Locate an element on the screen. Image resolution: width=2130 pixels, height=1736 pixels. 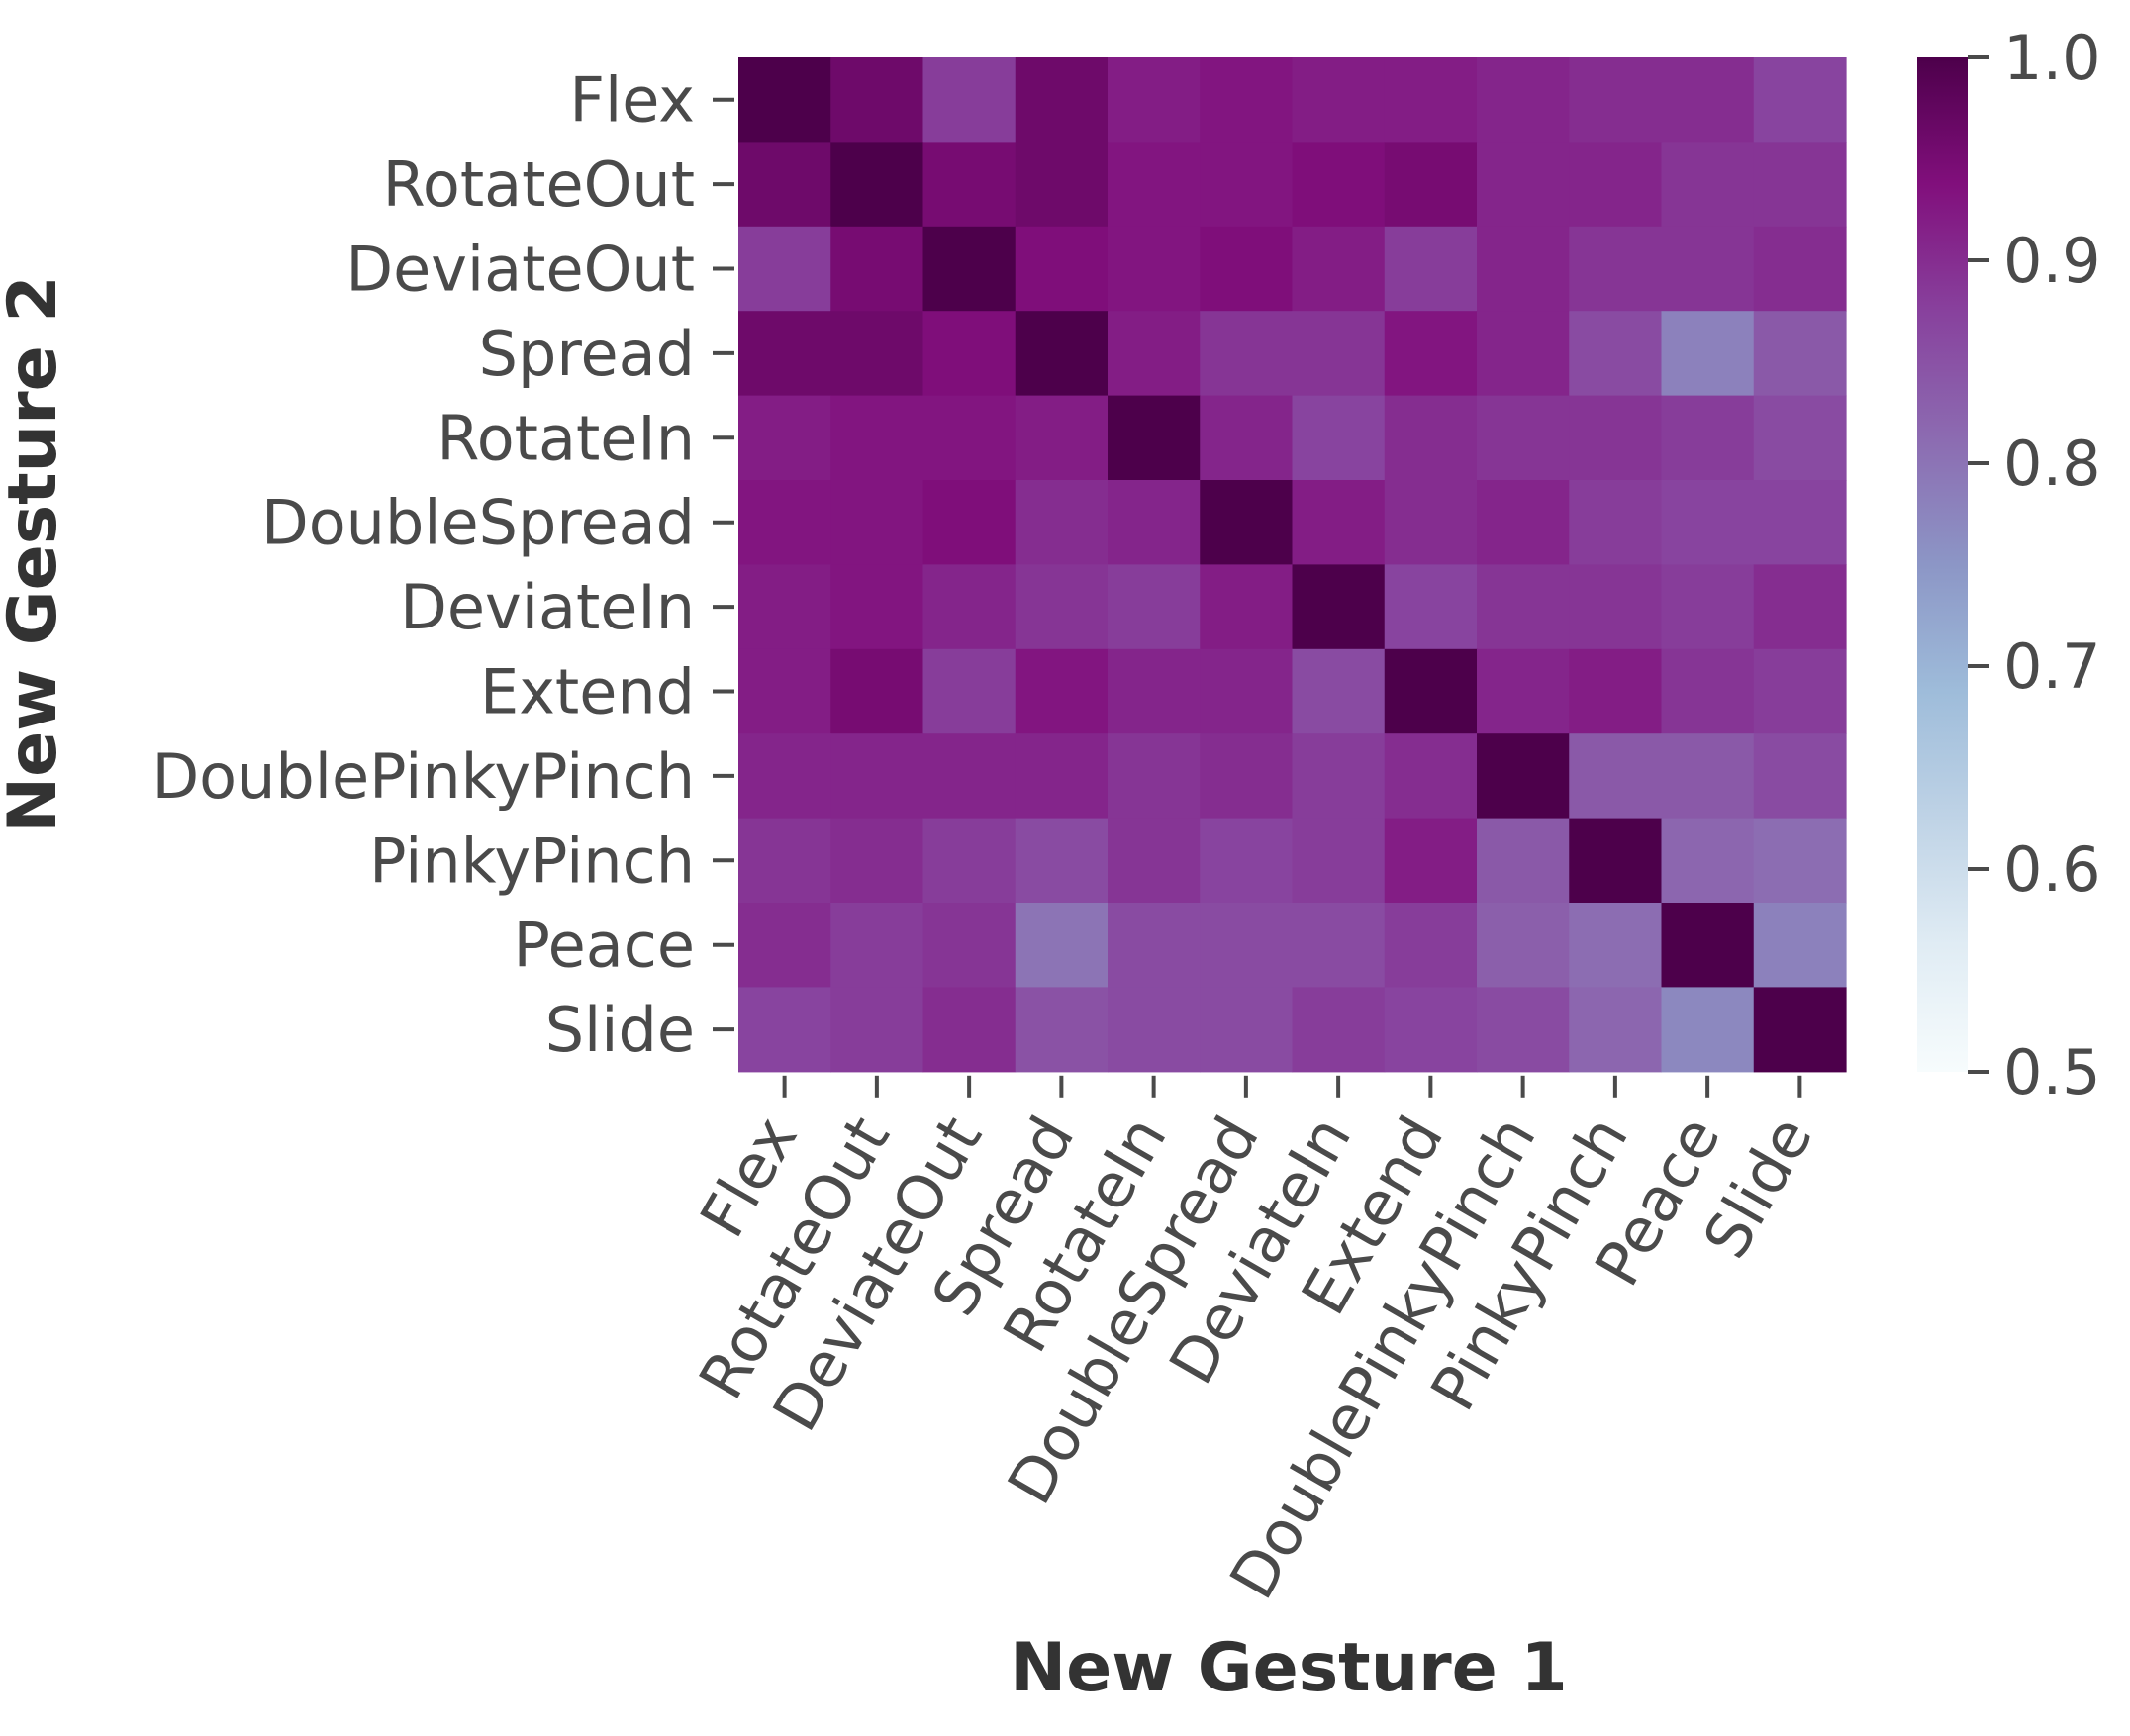
colorbar is located at coordinates (1943, 564).